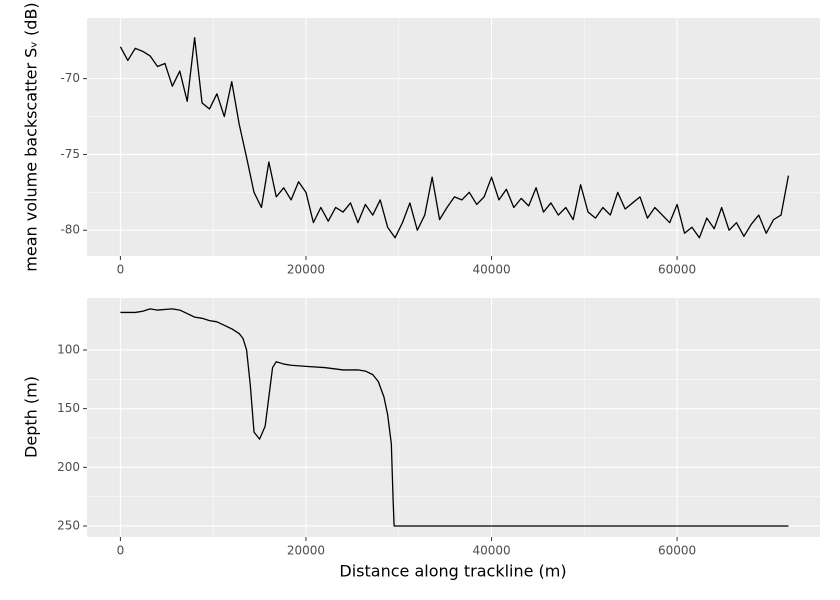 This screenshot has height=600, width=840. Describe the element at coordinates (68, 467) in the screenshot. I see `y-tick-label: 200` at that location.